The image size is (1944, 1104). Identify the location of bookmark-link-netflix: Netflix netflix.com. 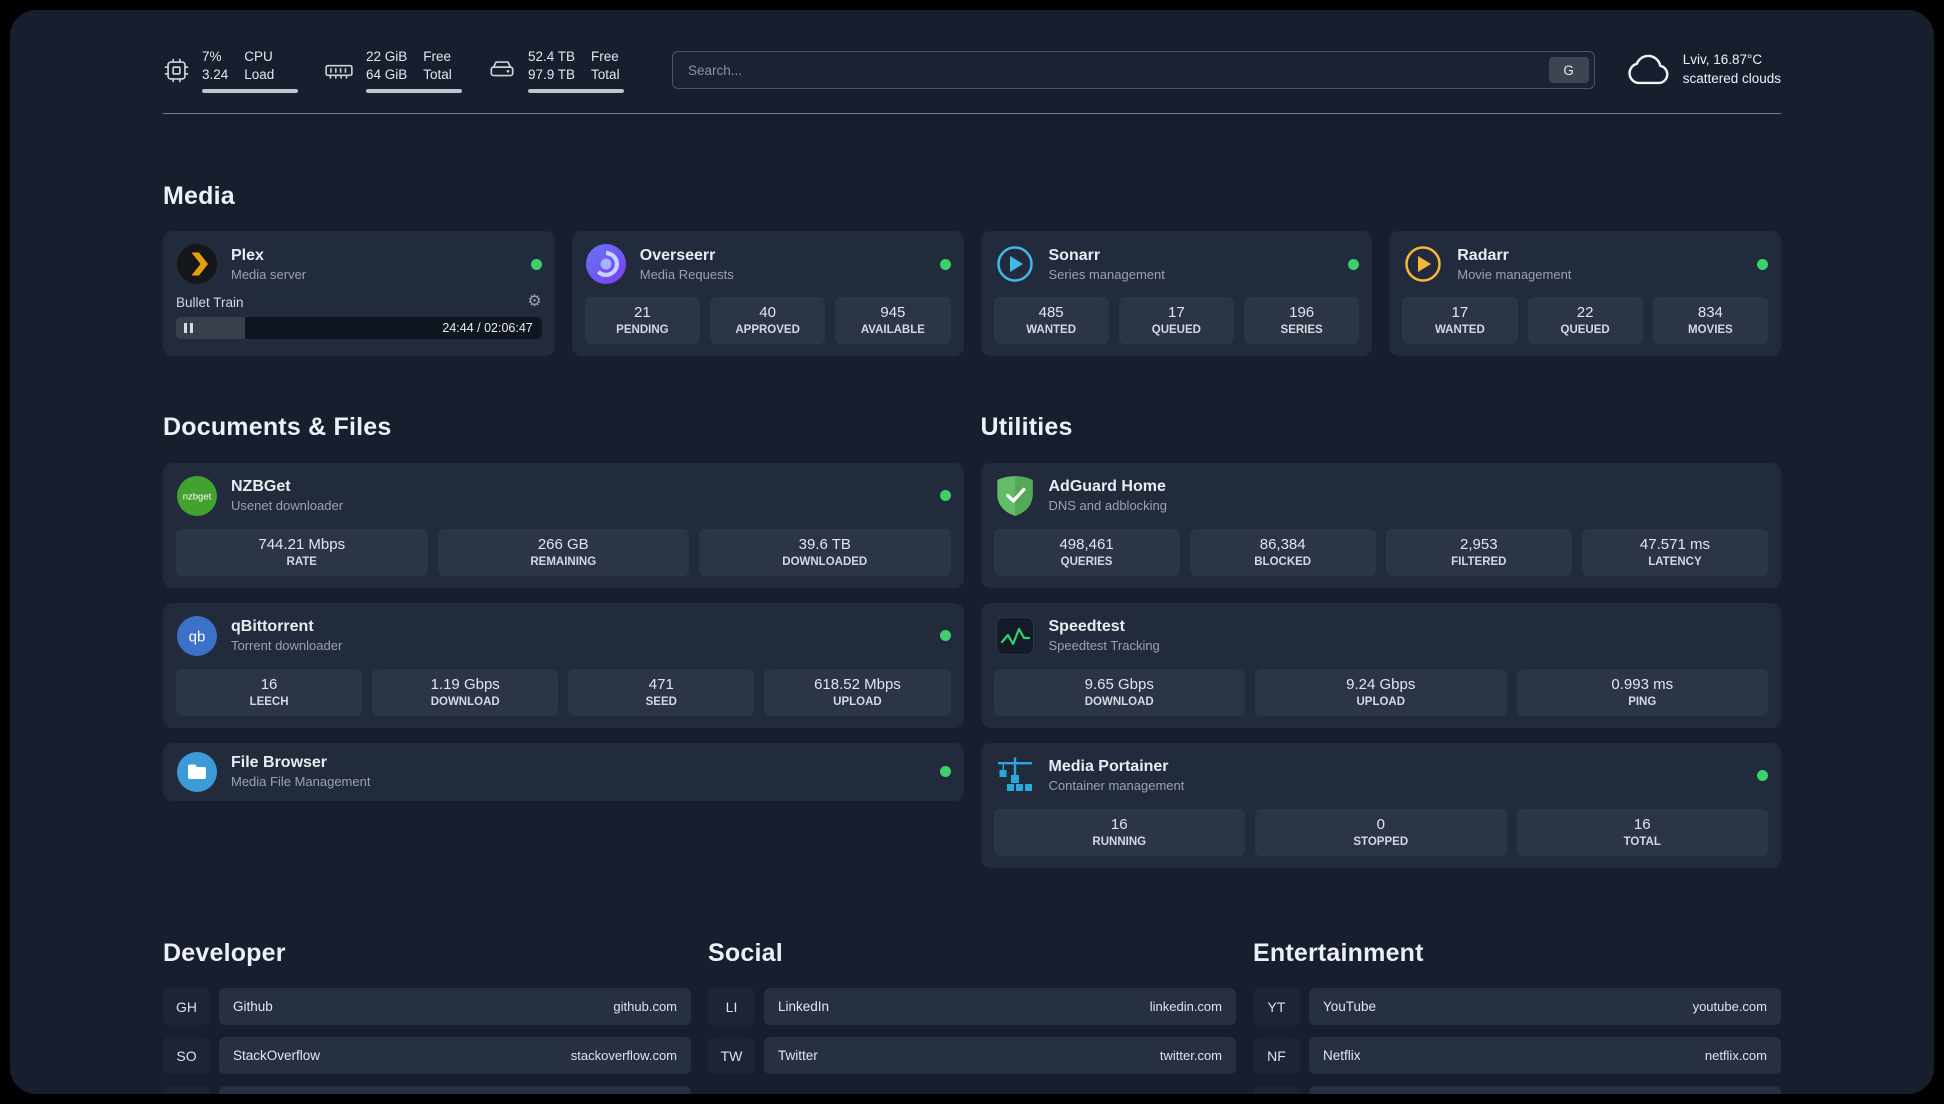
(1545, 1056).